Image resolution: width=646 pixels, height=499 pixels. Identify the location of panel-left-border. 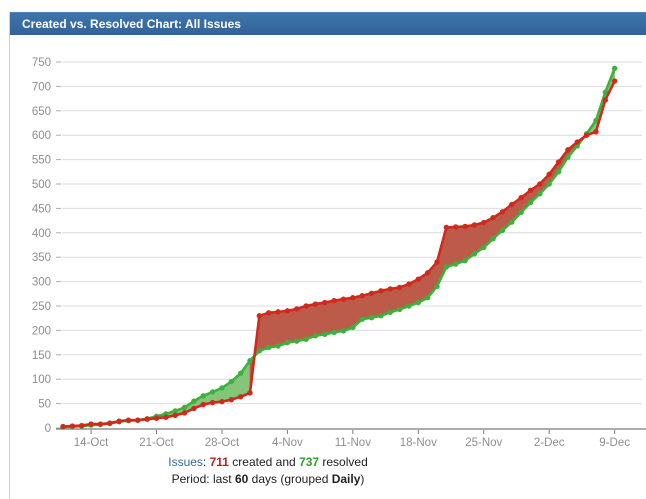
(9, 255).